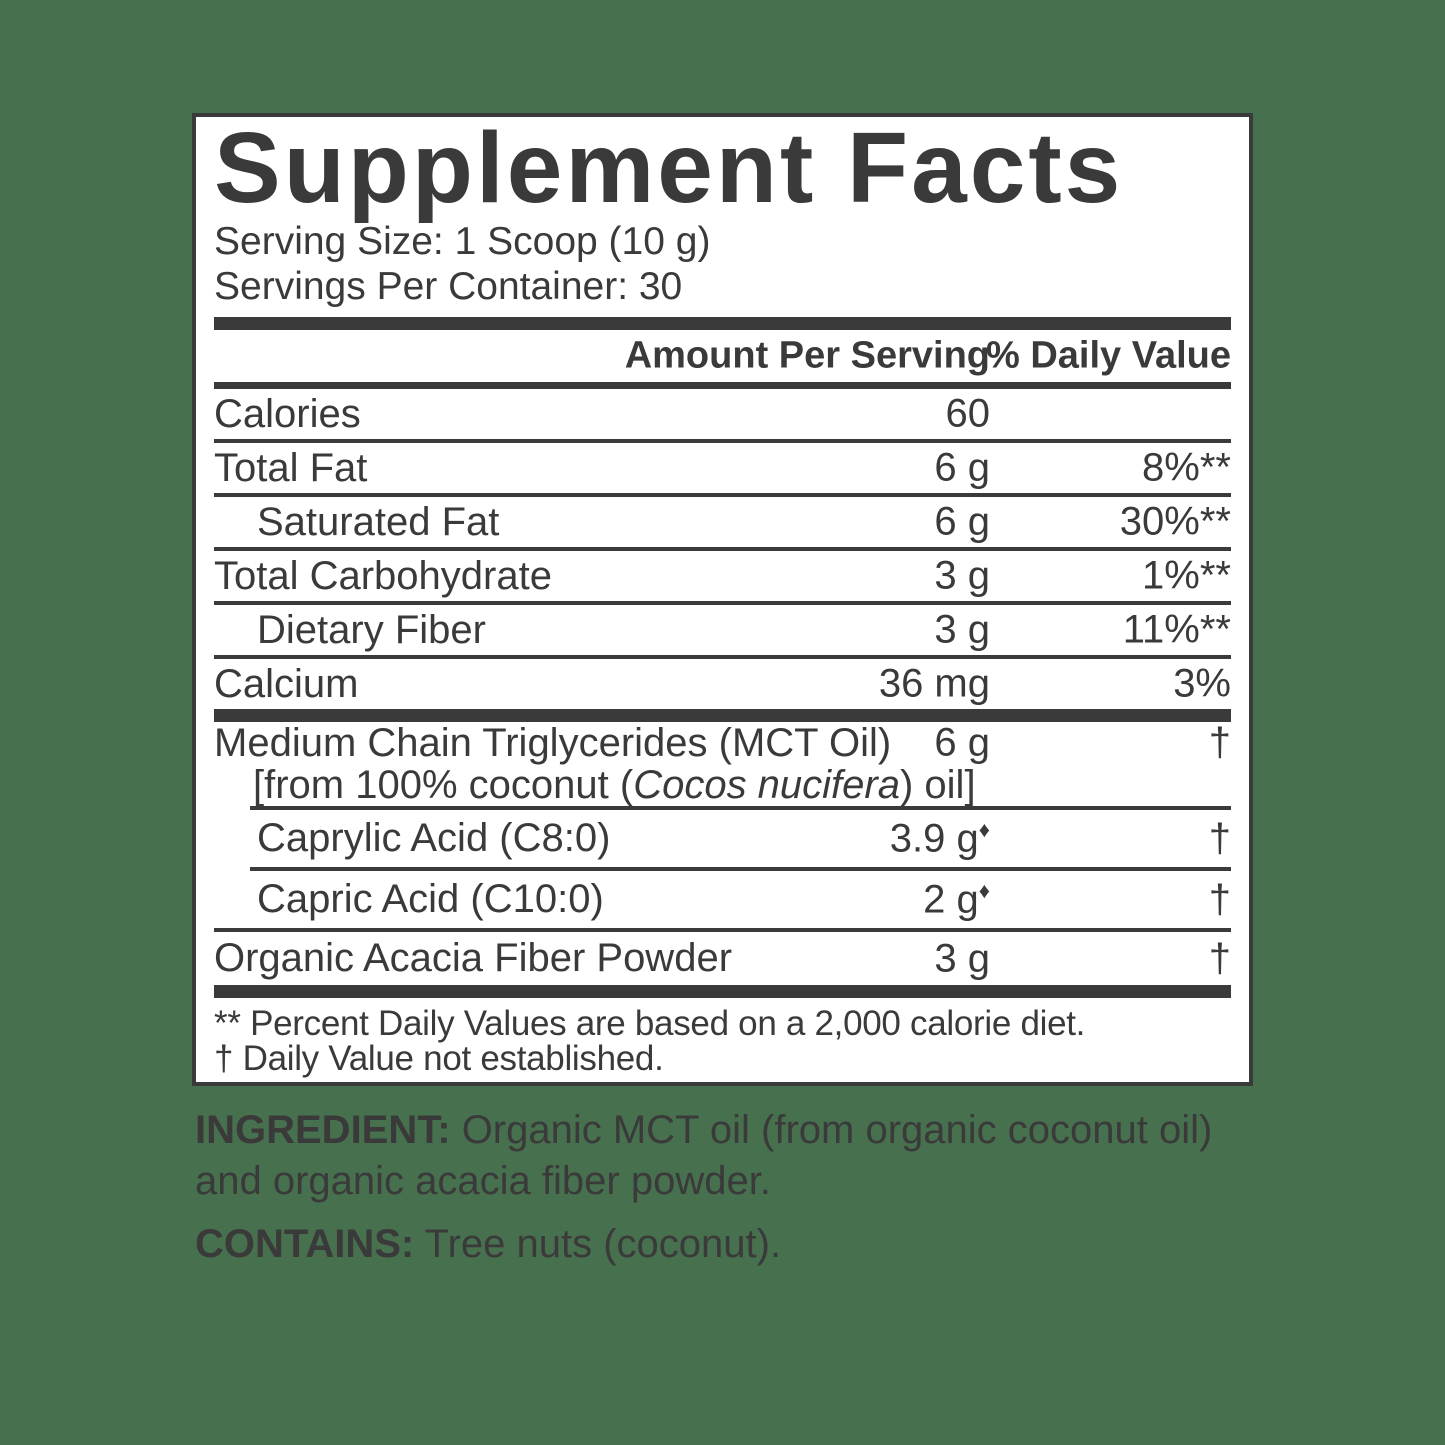  I want to click on table-row: Calories 60, so click(722, 414).